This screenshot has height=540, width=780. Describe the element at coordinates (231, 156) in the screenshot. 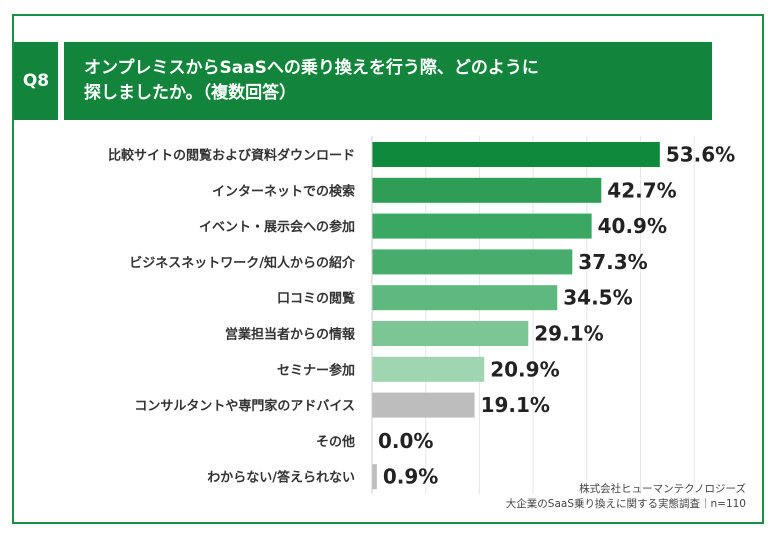

I see `category-label: 比較サイトの閲覧および資料ダウンロード` at that location.